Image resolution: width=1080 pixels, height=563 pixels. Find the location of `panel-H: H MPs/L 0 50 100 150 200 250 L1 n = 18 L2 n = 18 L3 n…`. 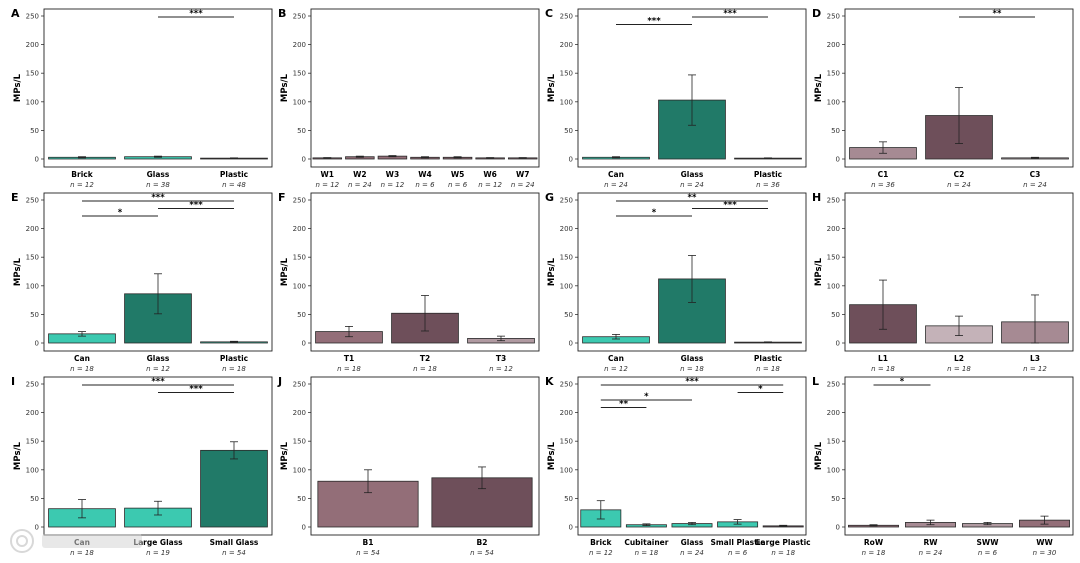

panel-H: H MPs/L 0 50 100 150 200 250 L1 n = 18 L2 n = 18 L3 n… is located at coordinates (943, 282).